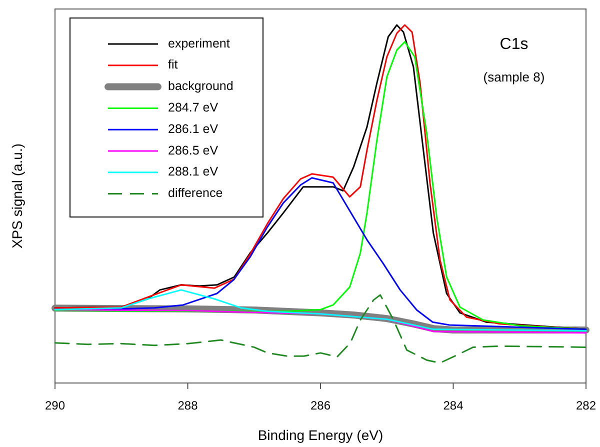 The width and height of the screenshot is (600, 447). What do you see at coordinates (193, 171) in the screenshot?
I see `legend-label: 288.1 eV` at bounding box center [193, 171].